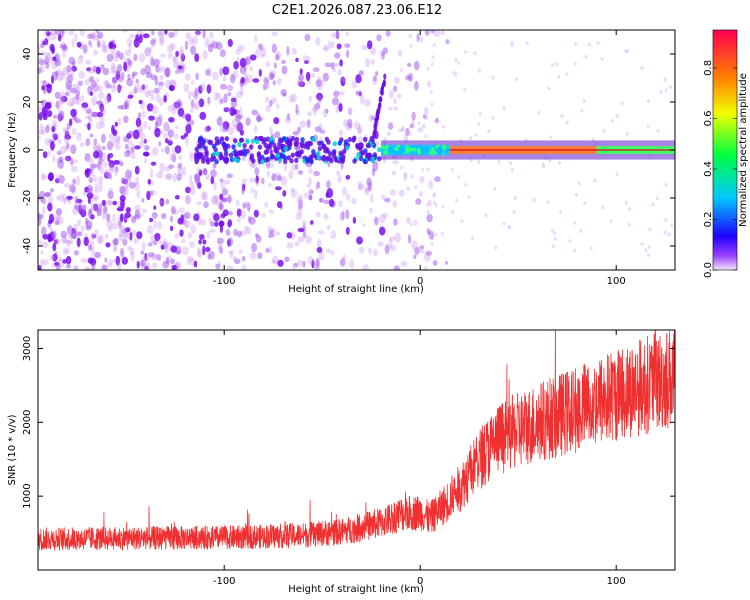 This screenshot has width=750, height=600. What do you see at coordinates (380, 99) in the screenshot?
I see `spectrogram-streak-blob` at bounding box center [380, 99].